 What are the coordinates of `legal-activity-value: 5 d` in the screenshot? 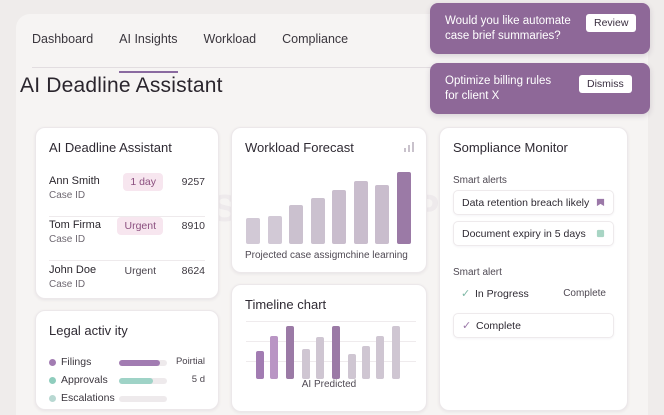 It's located at (198, 379).